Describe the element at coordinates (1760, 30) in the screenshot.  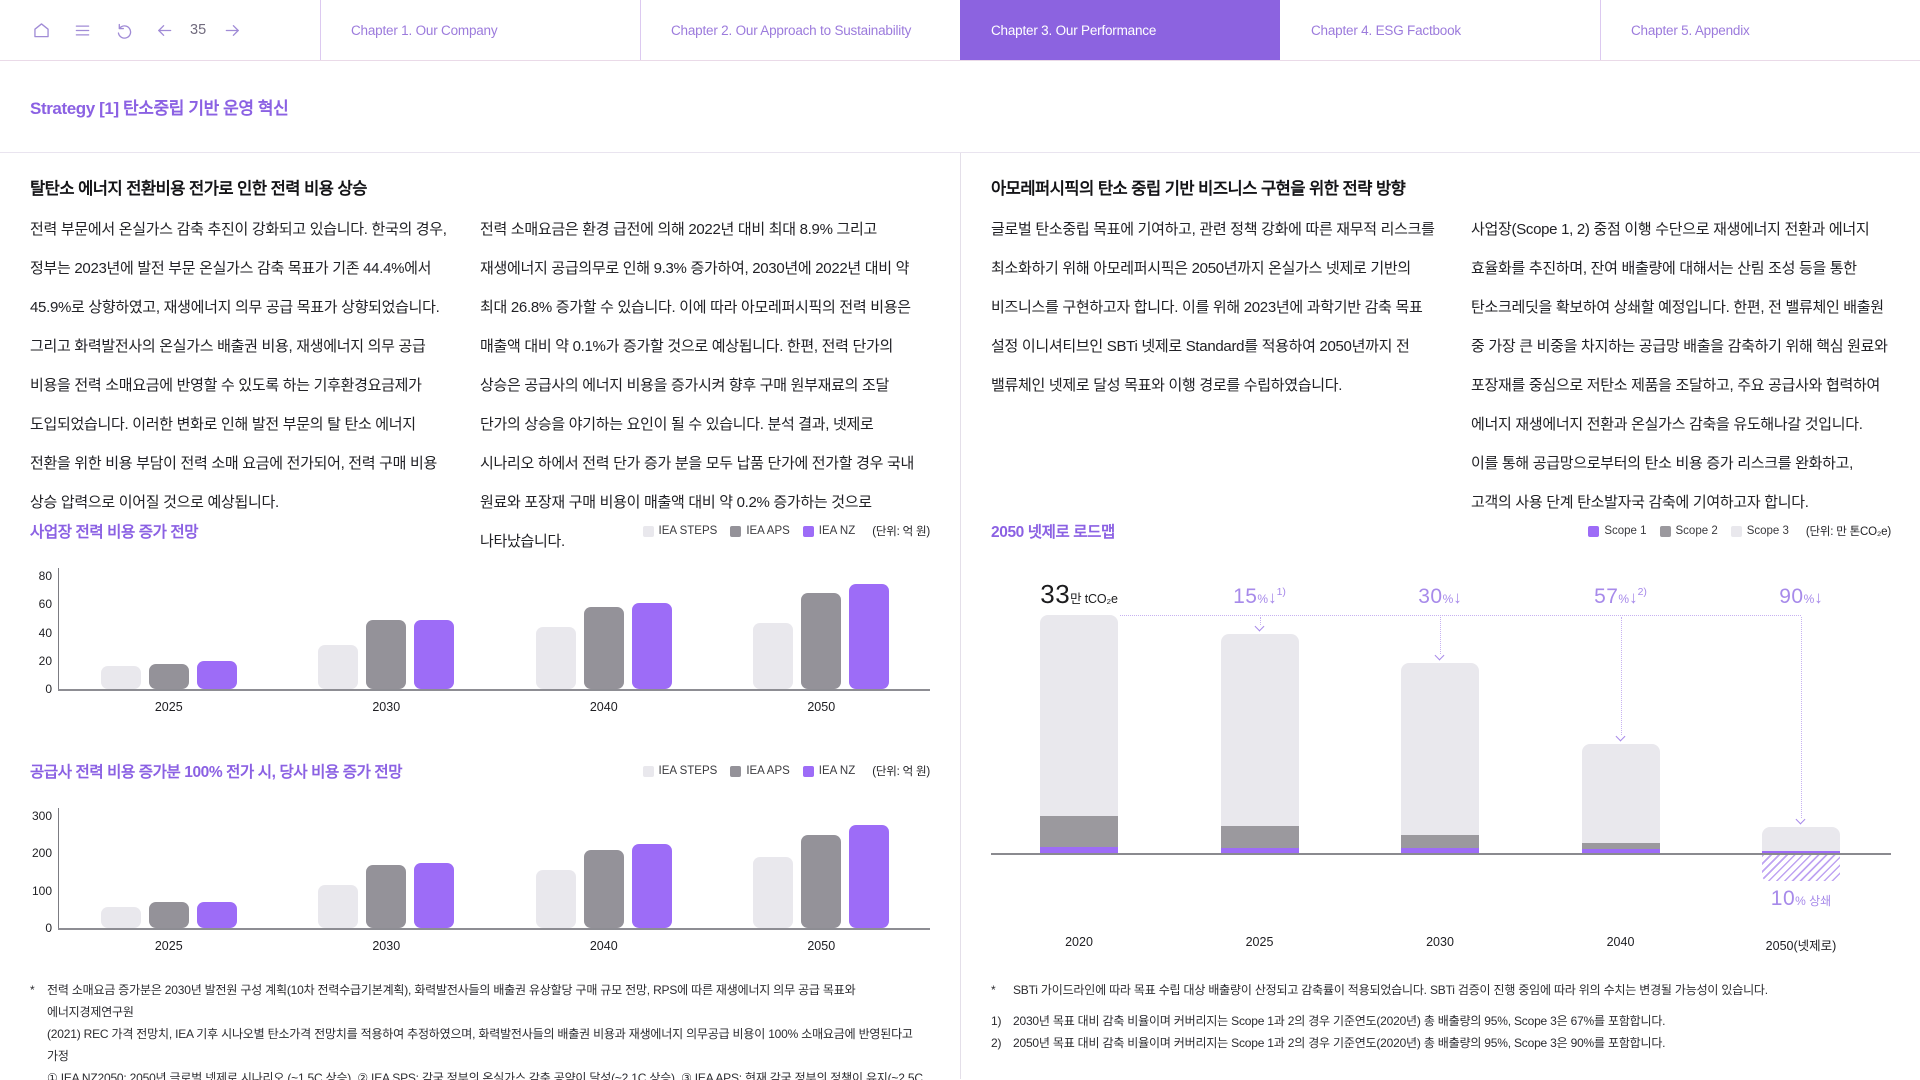
I see `tab-chapter-5: Chapter 5. Appendix` at that location.